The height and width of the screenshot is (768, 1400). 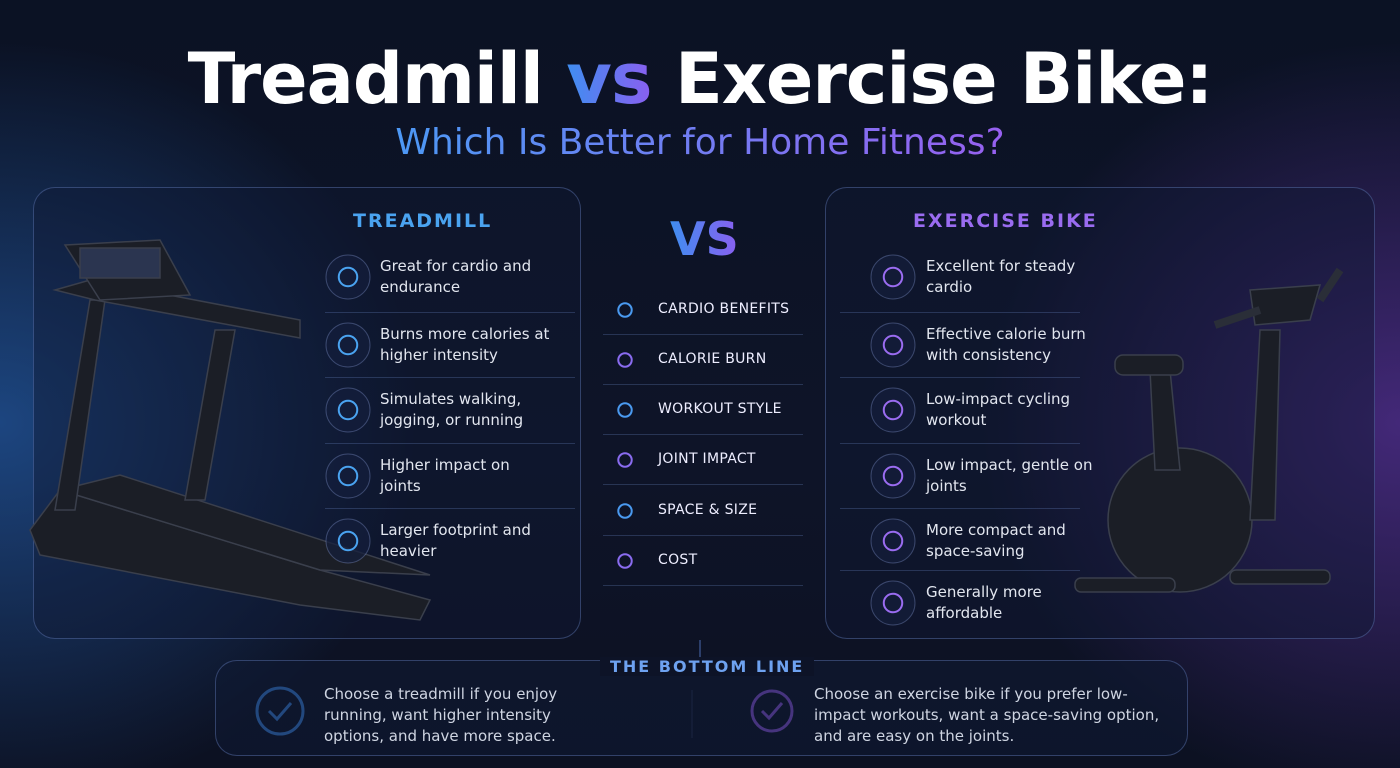 What do you see at coordinates (1009, 475) in the screenshot?
I see `bike-item: Low impact, gentle on joints` at bounding box center [1009, 475].